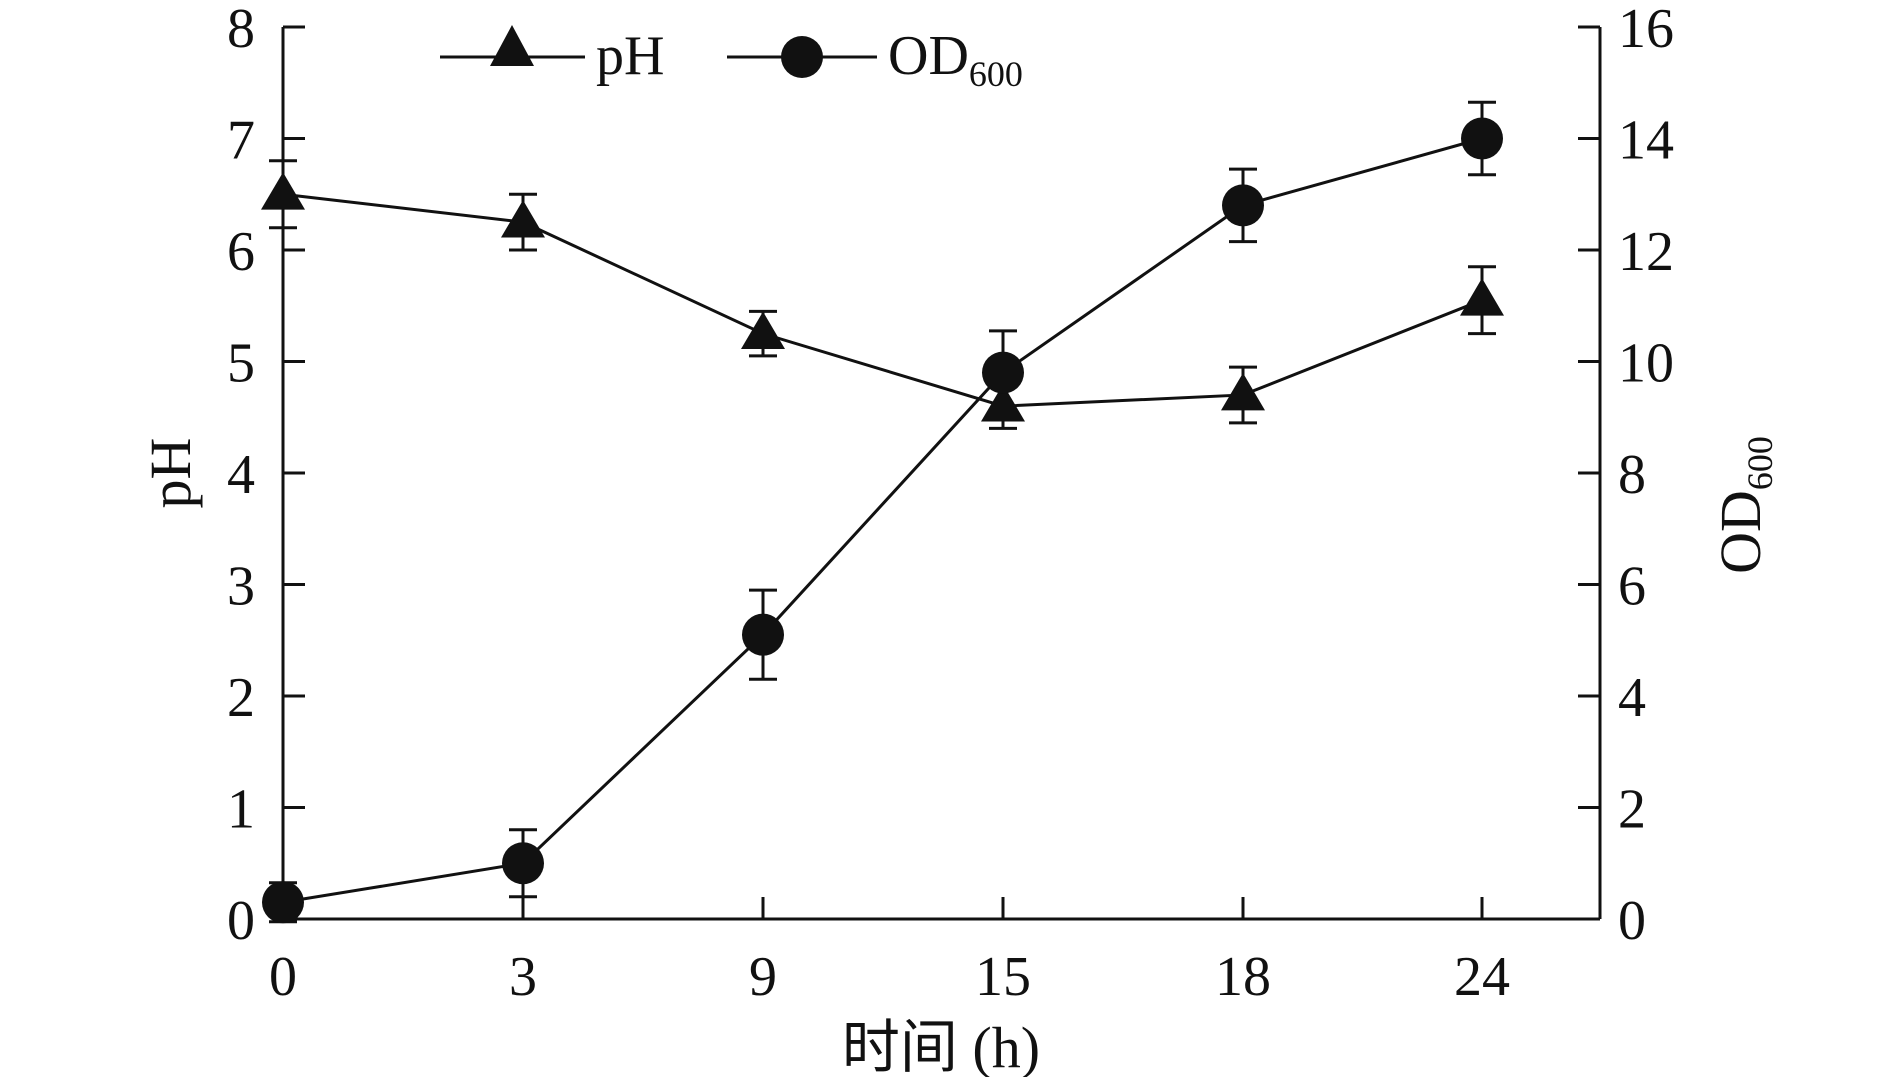 The width and height of the screenshot is (1890, 1077). I want to click on left-axis-tick-label: 8, so click(241, 30).